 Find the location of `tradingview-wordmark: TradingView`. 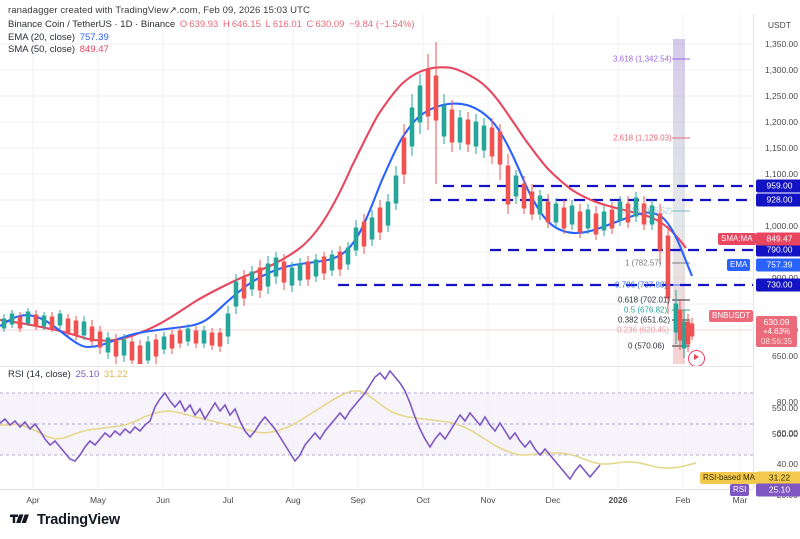

tradingview-wordmark: TradingView is located at coordinates (78, 520).